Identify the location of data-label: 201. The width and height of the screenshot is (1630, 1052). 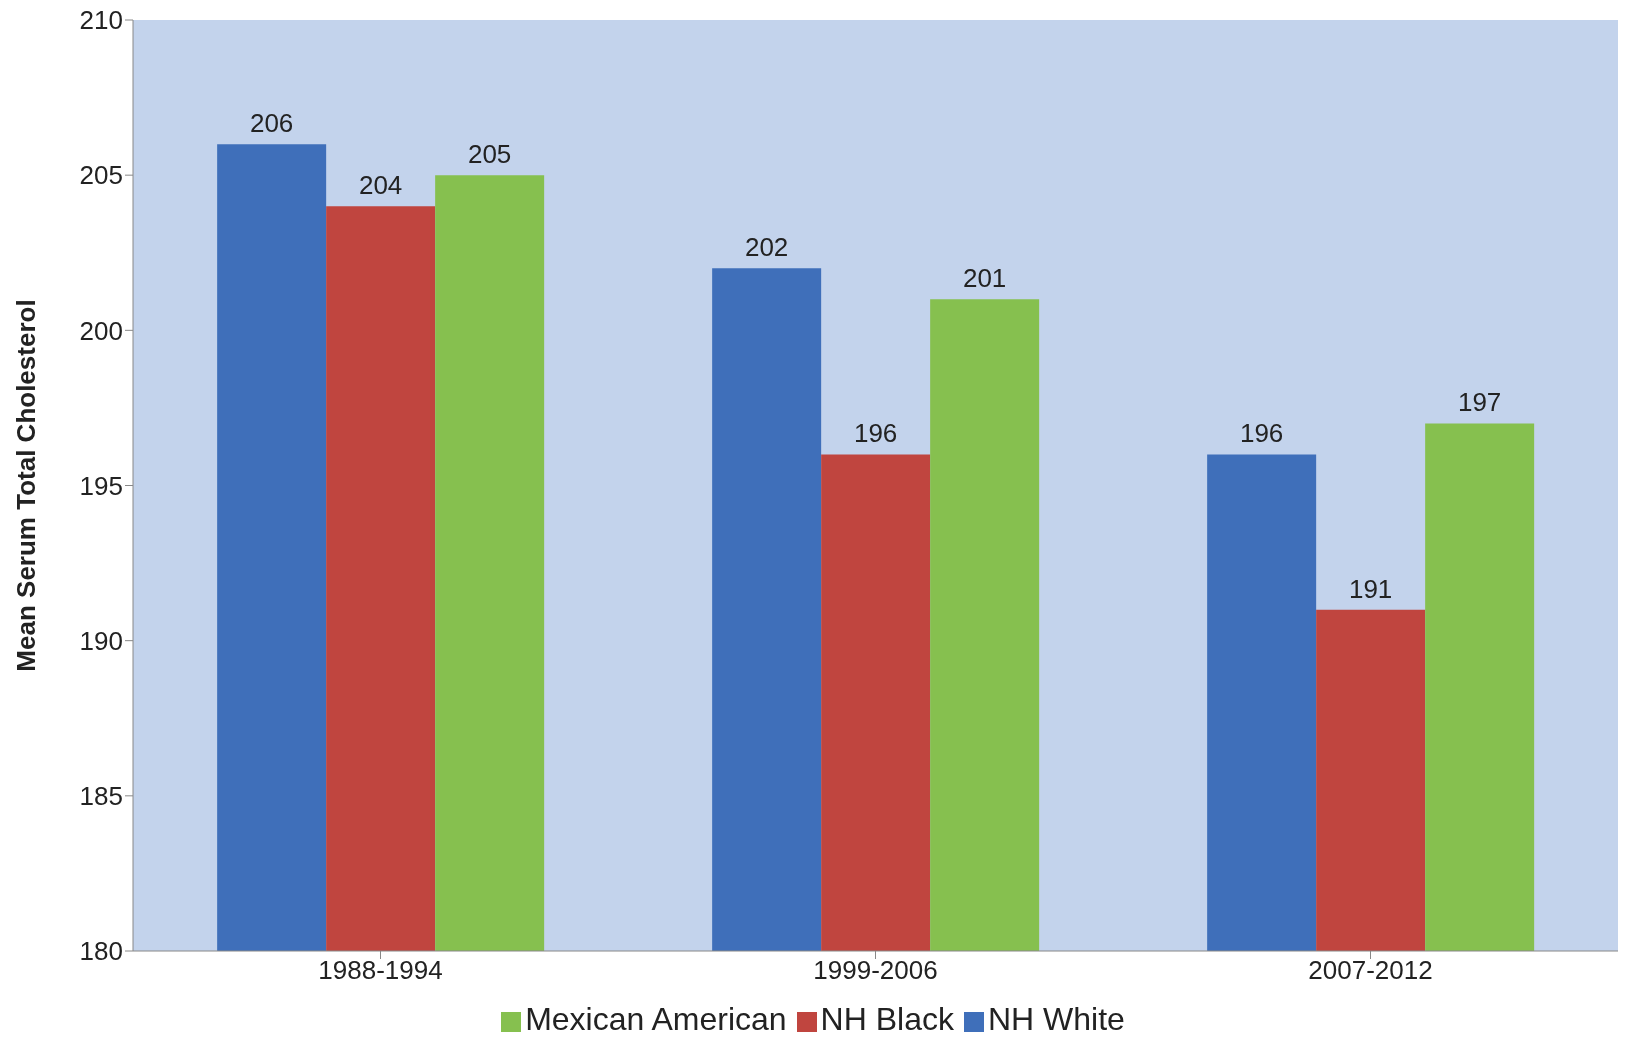
(984, 278).